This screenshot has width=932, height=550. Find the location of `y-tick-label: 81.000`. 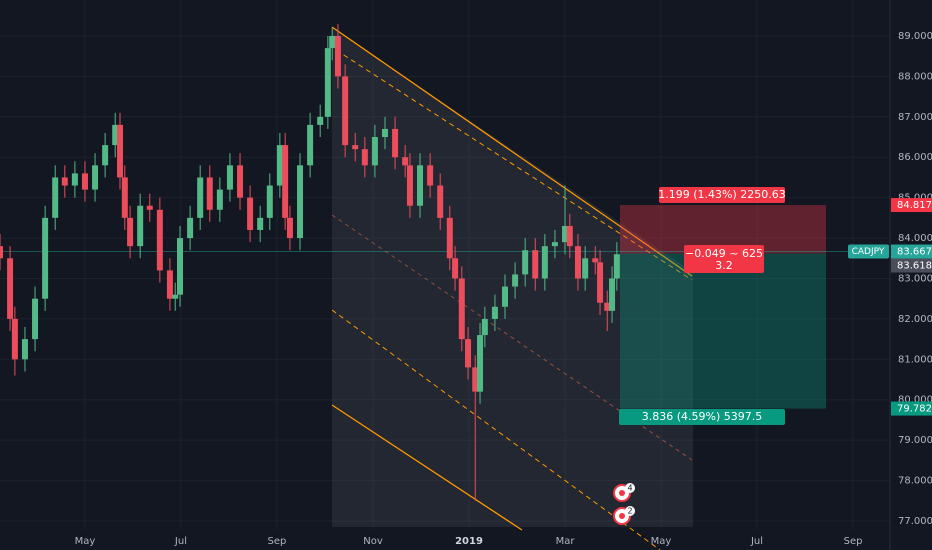

y-tick-label: 81.000 is located at coordinates (915, 359).